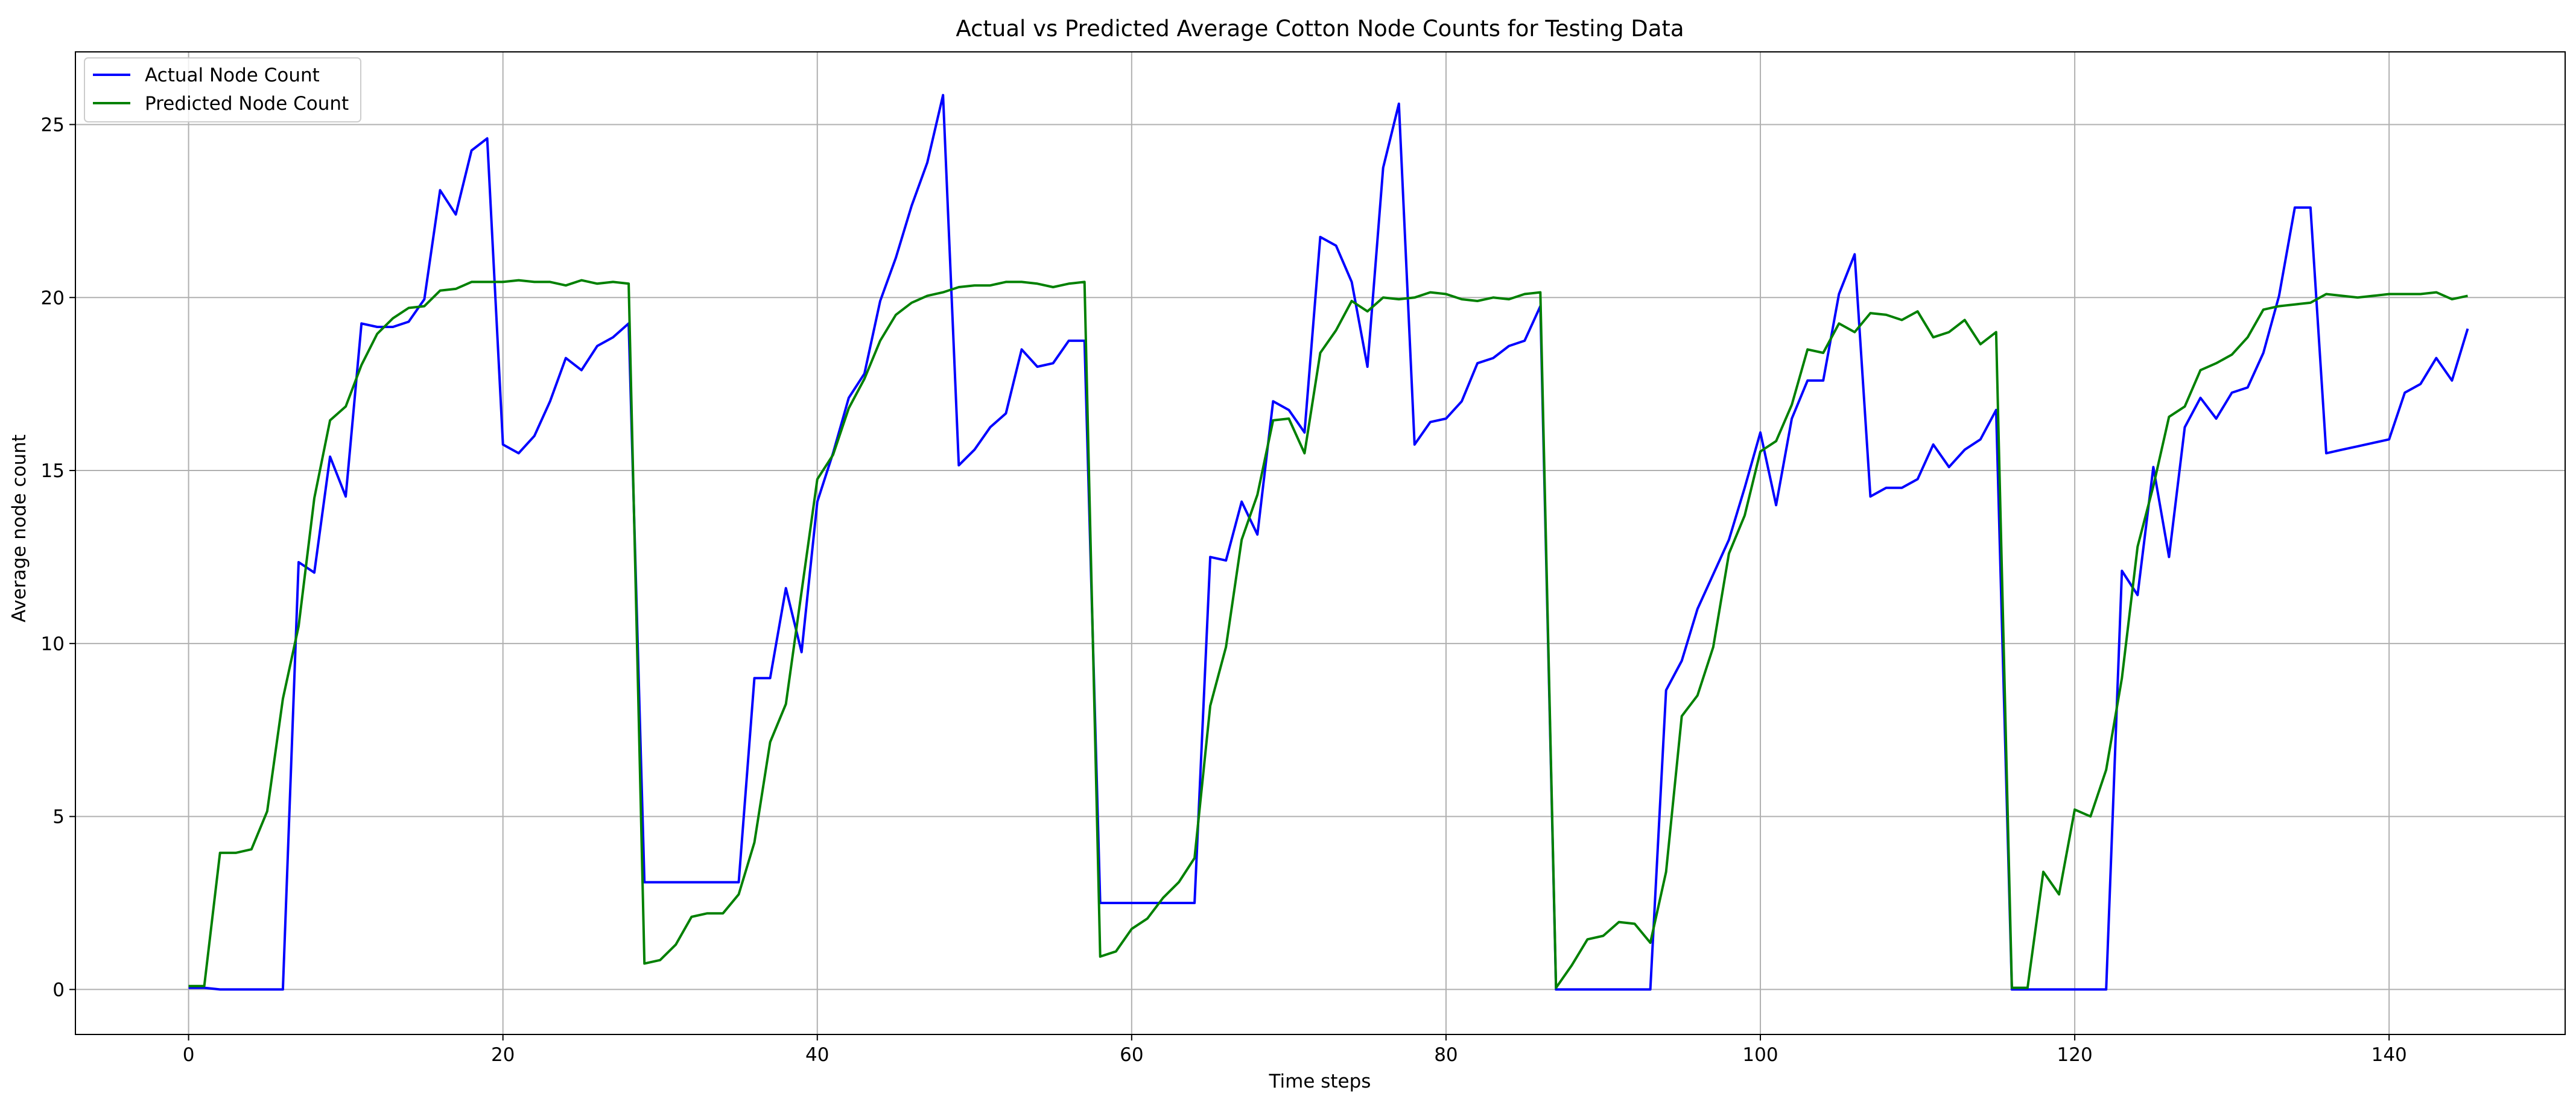  I want to click on x-axis: 0 20 40 60 80 100 120 140, so click(1295, 1050).